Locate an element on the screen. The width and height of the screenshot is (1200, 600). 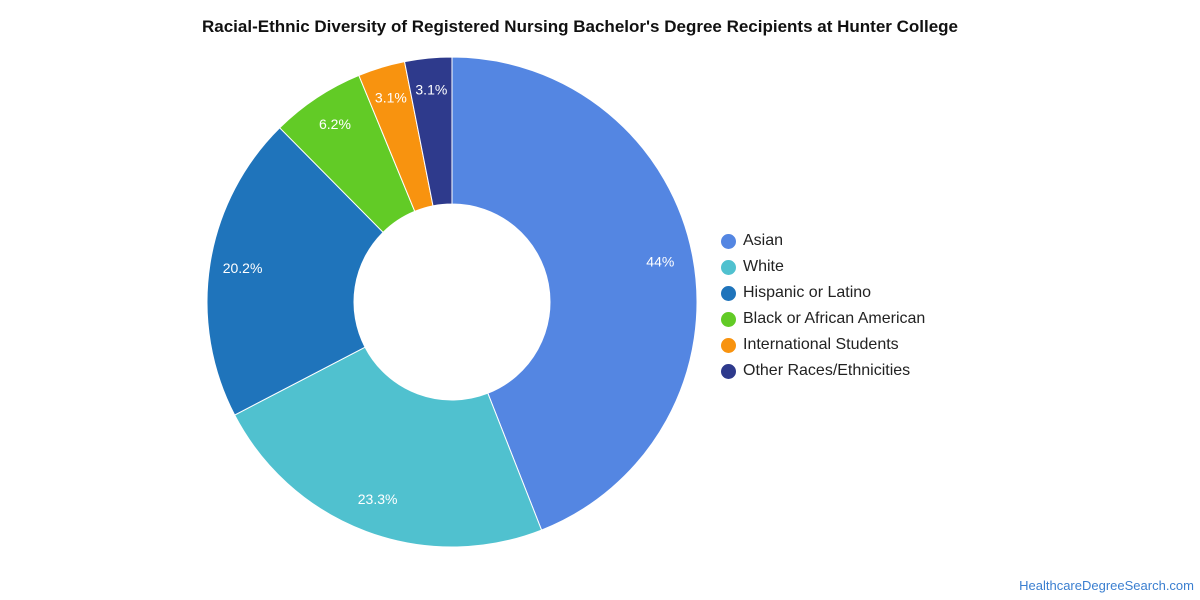
source-link: HealthcareDegreeSearch.com is located at coordinates (1106, 585).